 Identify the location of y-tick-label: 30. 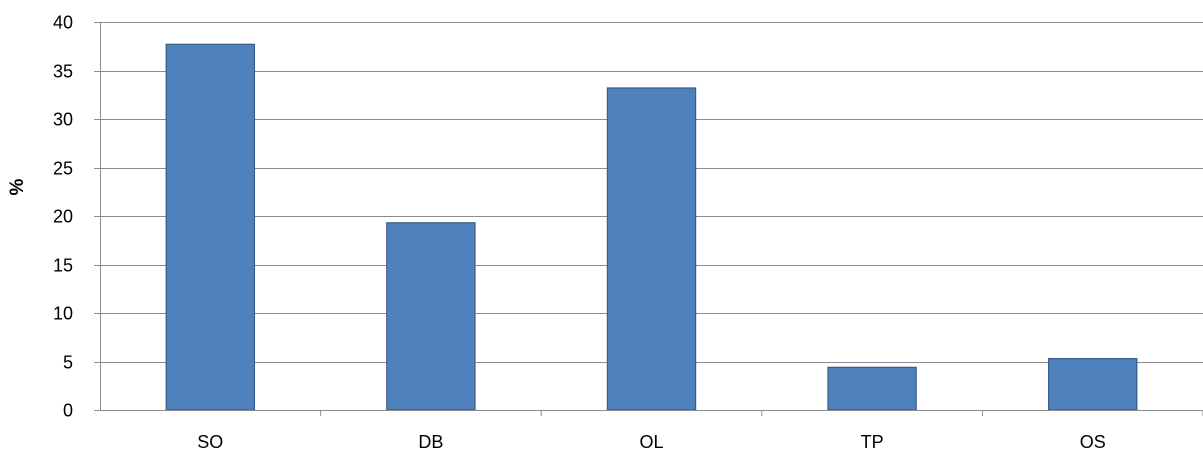
(63, 120).